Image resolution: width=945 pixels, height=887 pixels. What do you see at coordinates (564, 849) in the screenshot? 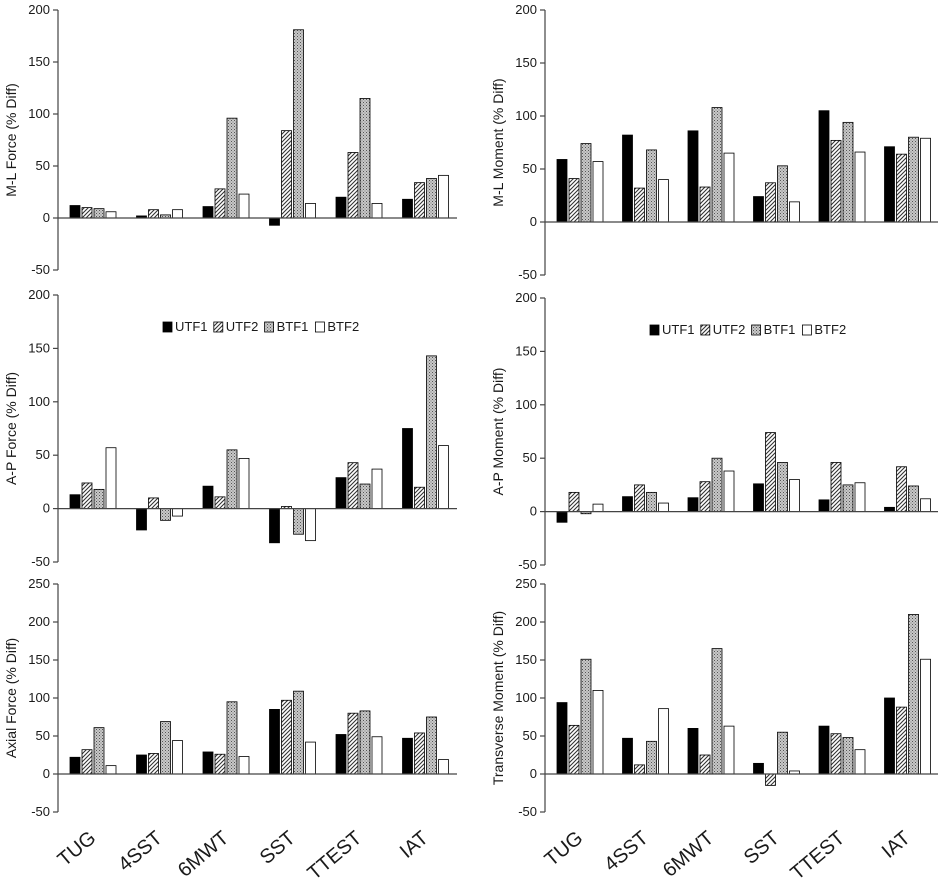
I see `category-label: TUG` at bounding box center [564, 849].